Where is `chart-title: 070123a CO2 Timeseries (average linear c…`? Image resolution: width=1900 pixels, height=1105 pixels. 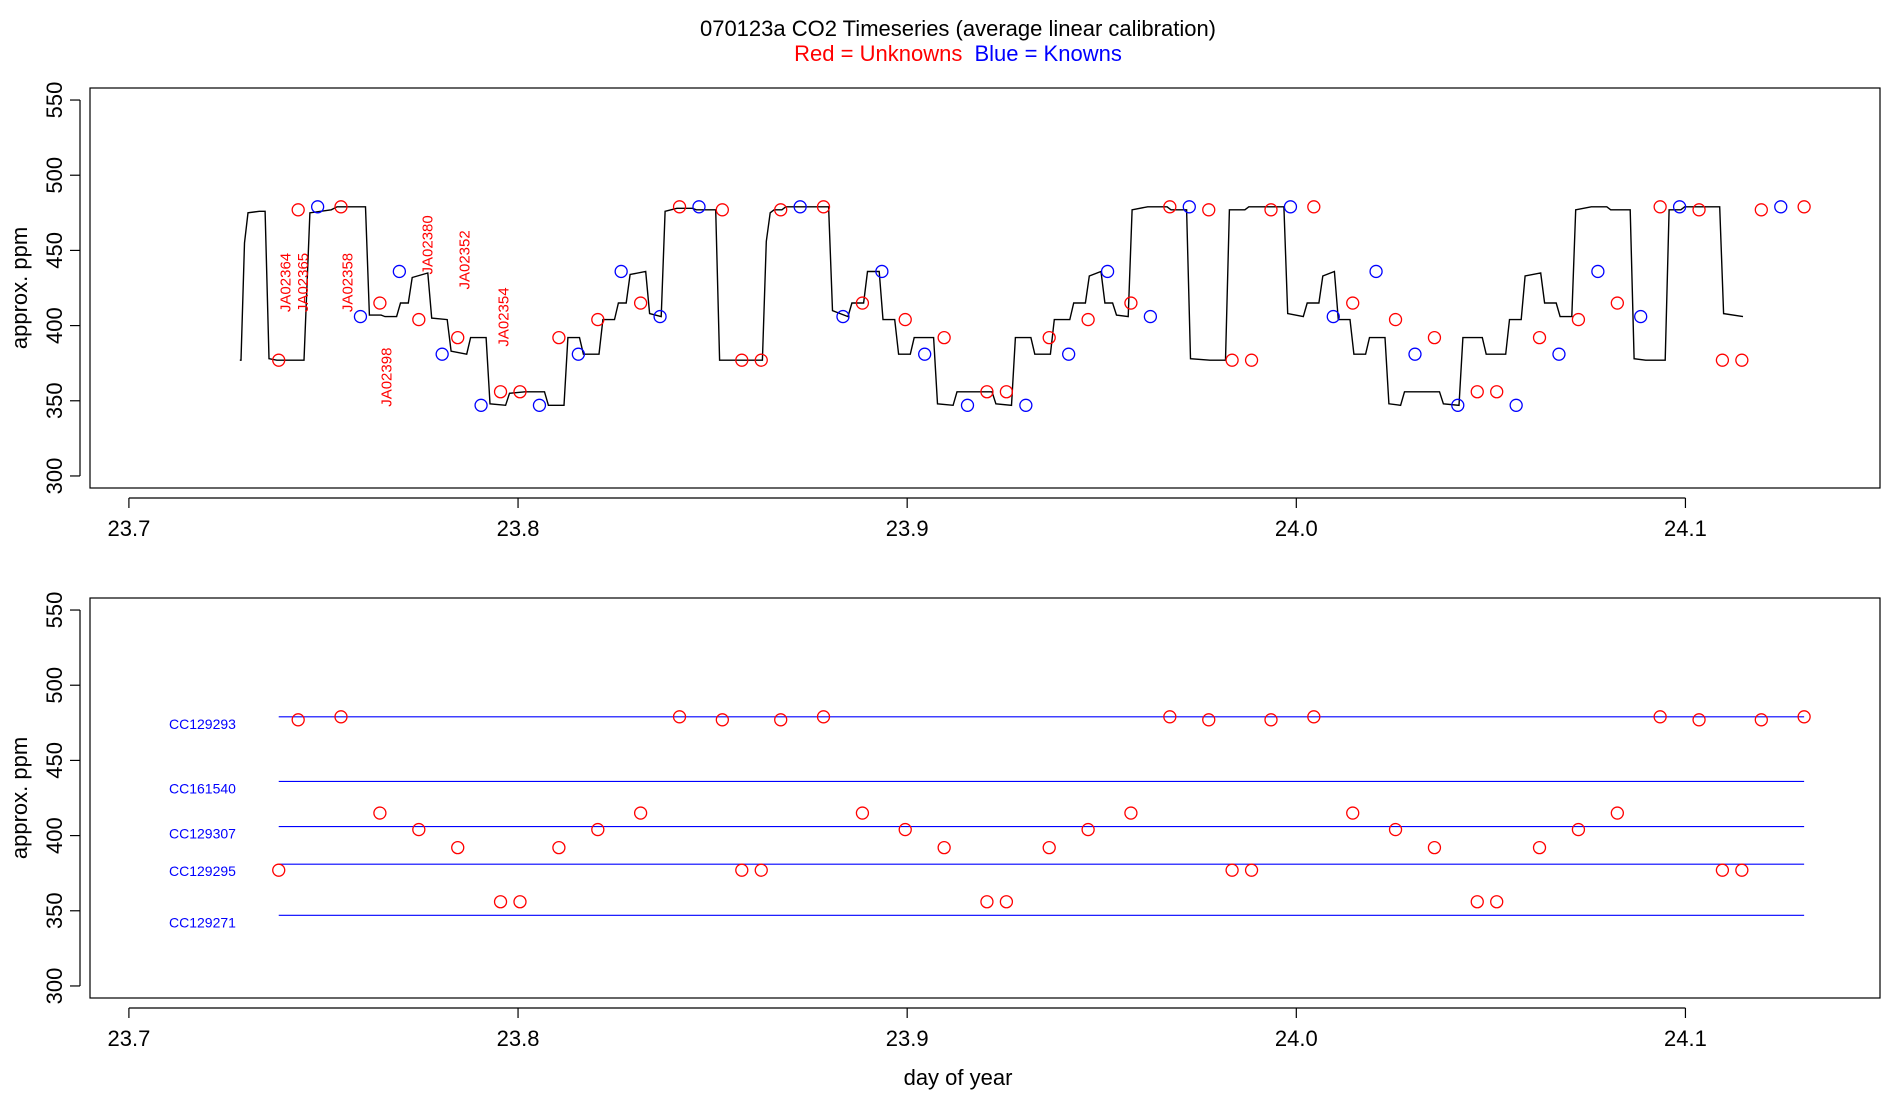
chart-title: 070123a CO2 Timeseries (average linear c… is located at coordinates (958, 28).